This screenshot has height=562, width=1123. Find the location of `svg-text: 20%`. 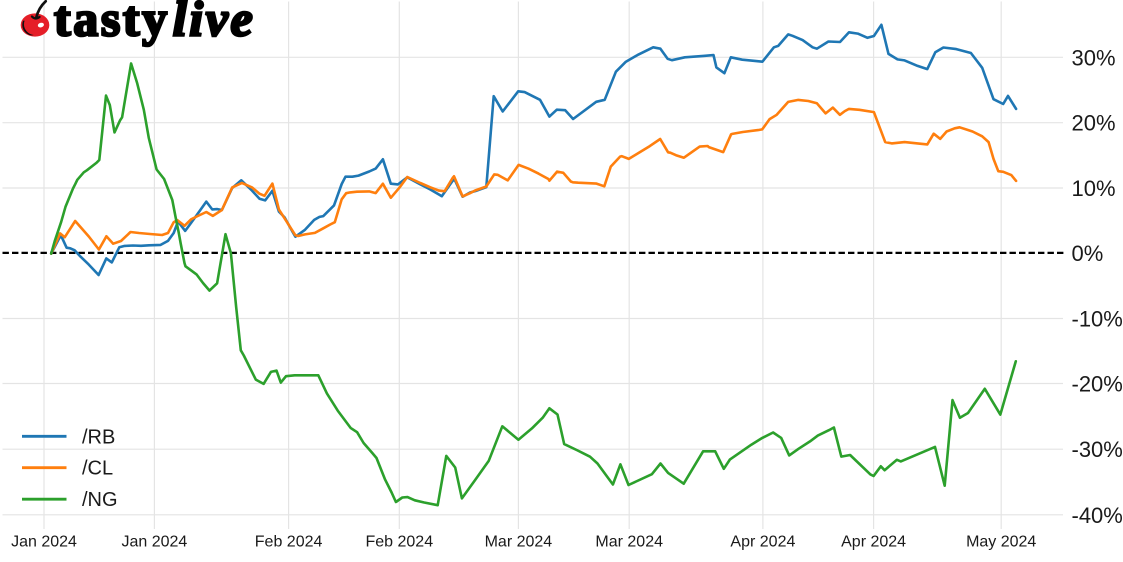

svg-text: 20% is located at coordinates (1094, 123).